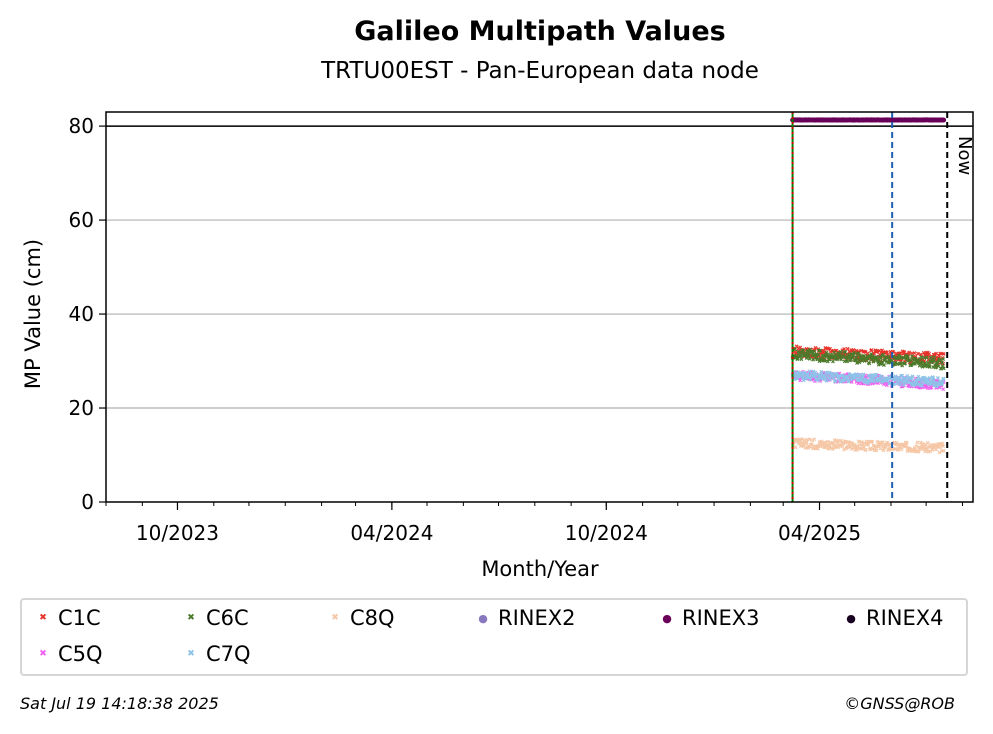 The width and height of the screenshot is (993, 734). I want to click on y-axis-label: MP Value (cm), so click(33, 314).